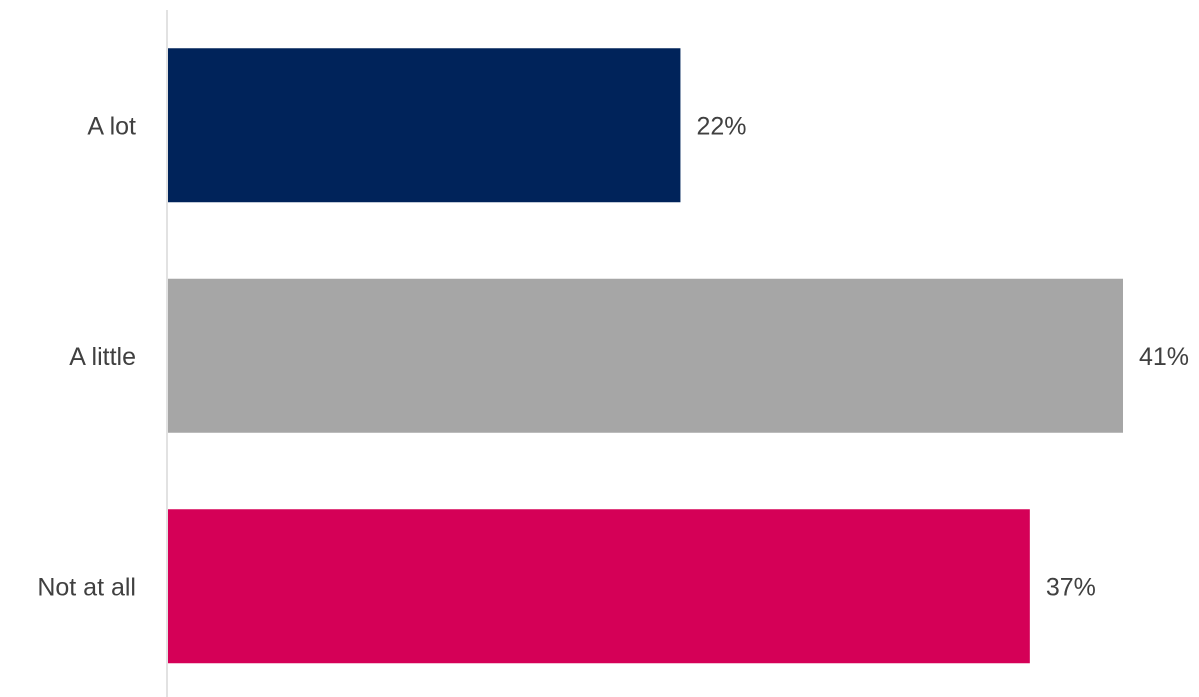 Image resolution: width=1199 pixels, height=697 pixels. Describe the element at coordinates (86, 587) in the screenshot. I see `category-label: Not at all` at that location.